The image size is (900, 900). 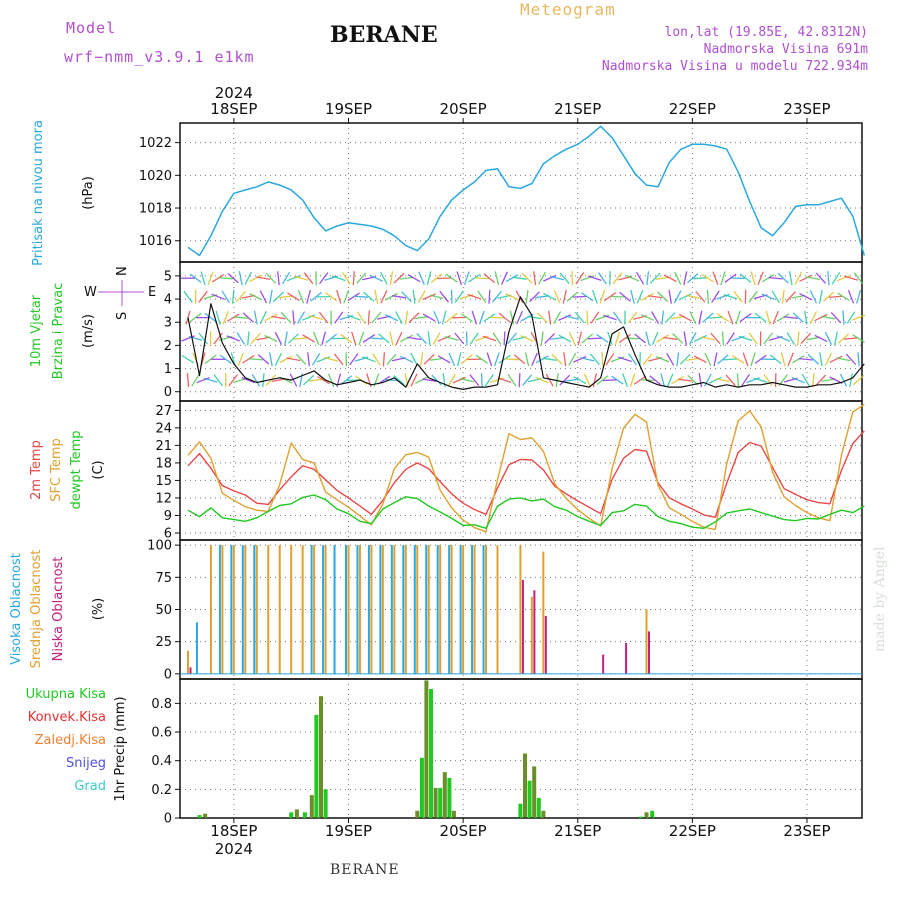 I want to click on y-tick-label: 0.6, so click(x=161, y=733).